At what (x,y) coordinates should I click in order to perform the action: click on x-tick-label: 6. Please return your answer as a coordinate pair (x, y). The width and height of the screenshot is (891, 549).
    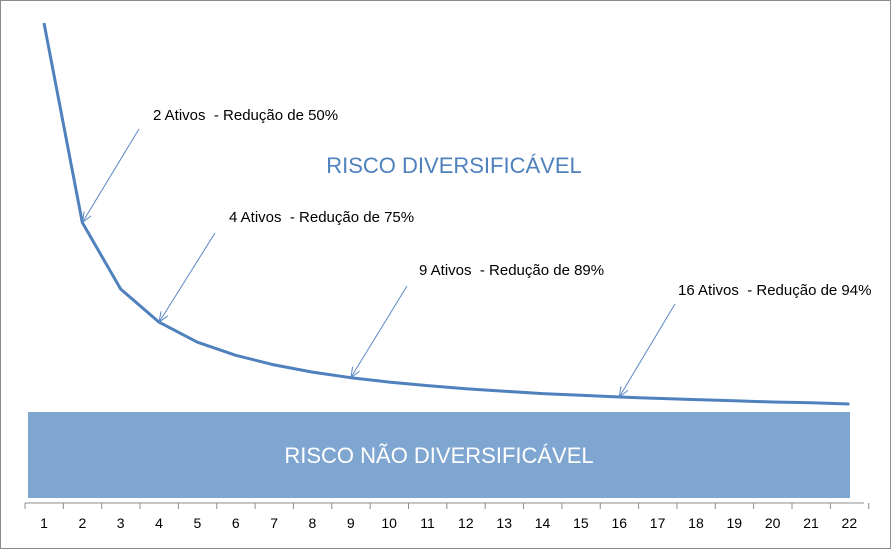
    Looking at the image, I should click on (236, 523).